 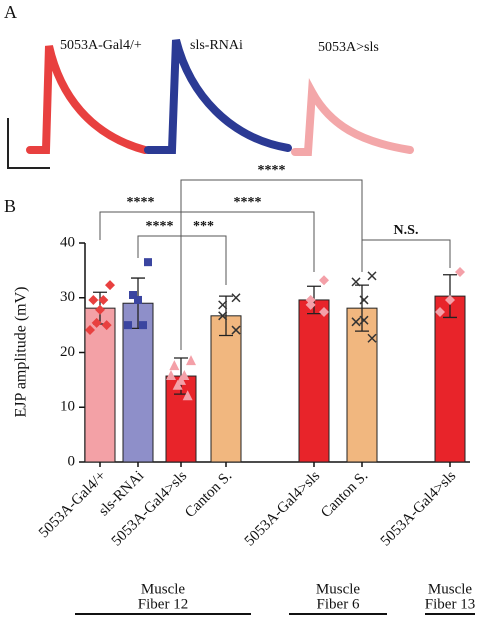 What do you see at coordinates (67, 297) in the screenshot?
I see `y-tick-label: 30` at bounding box center [67, 297].